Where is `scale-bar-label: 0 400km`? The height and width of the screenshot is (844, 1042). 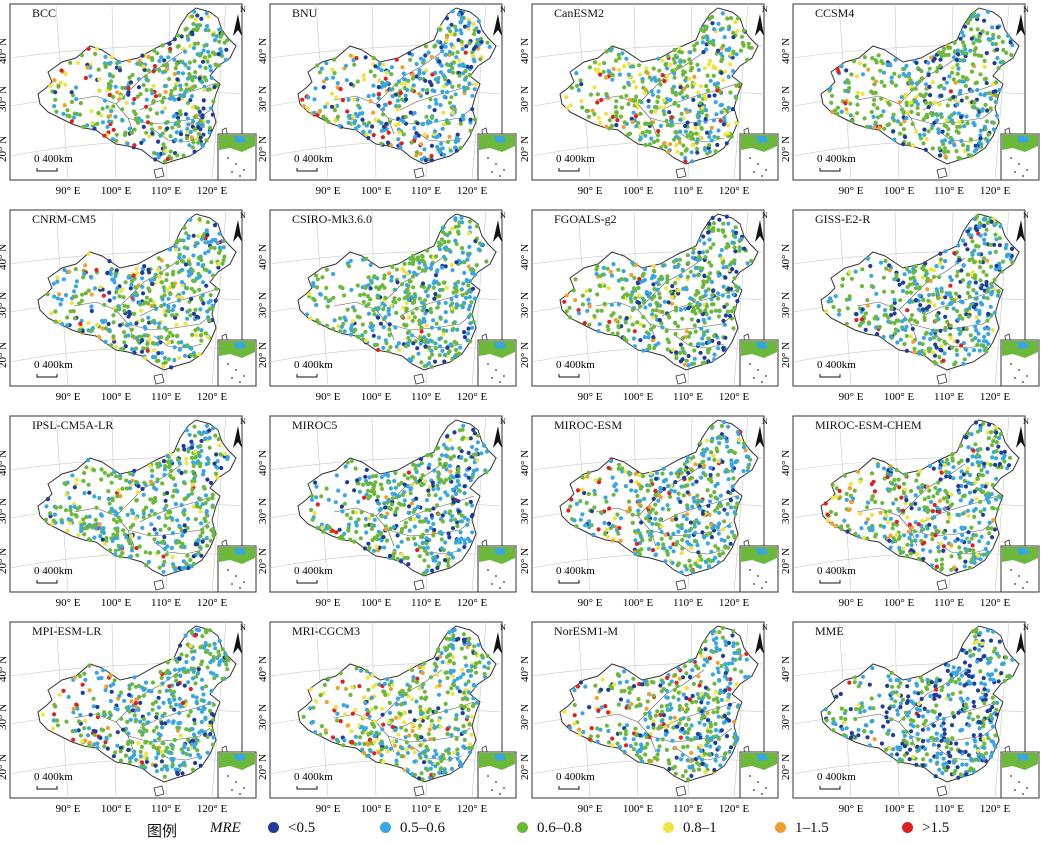
scale-bar-label: 0 400km is located at coordinates (313, 159).